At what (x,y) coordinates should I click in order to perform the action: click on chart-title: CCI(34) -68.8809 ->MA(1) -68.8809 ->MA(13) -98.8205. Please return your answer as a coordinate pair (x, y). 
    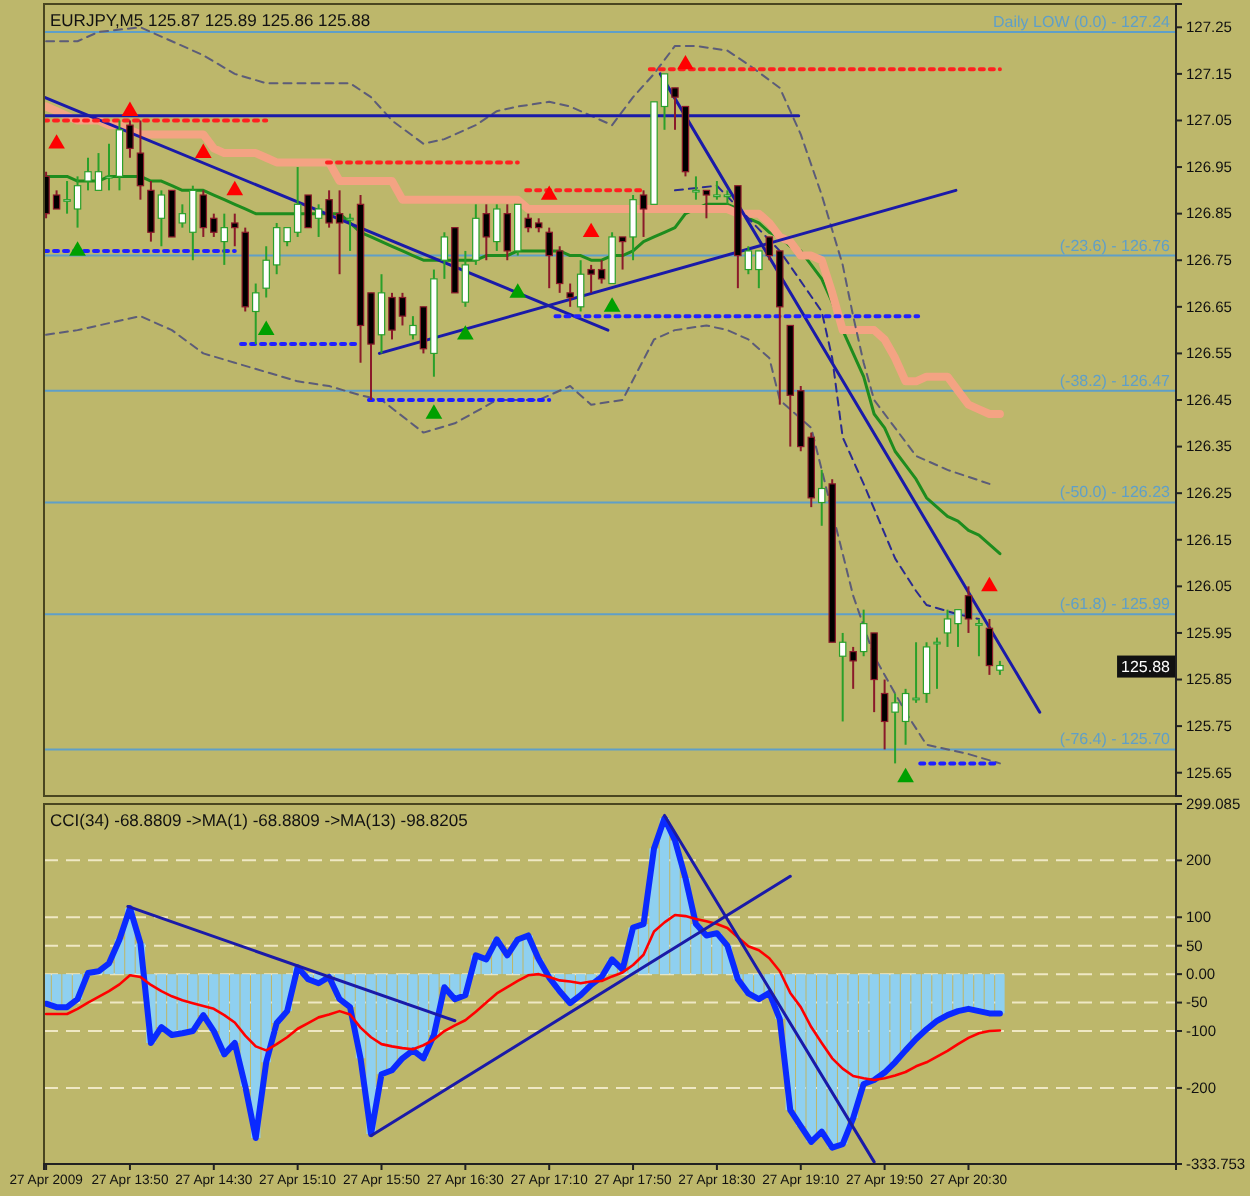
    Looking at the image, I should click on (259, 820).